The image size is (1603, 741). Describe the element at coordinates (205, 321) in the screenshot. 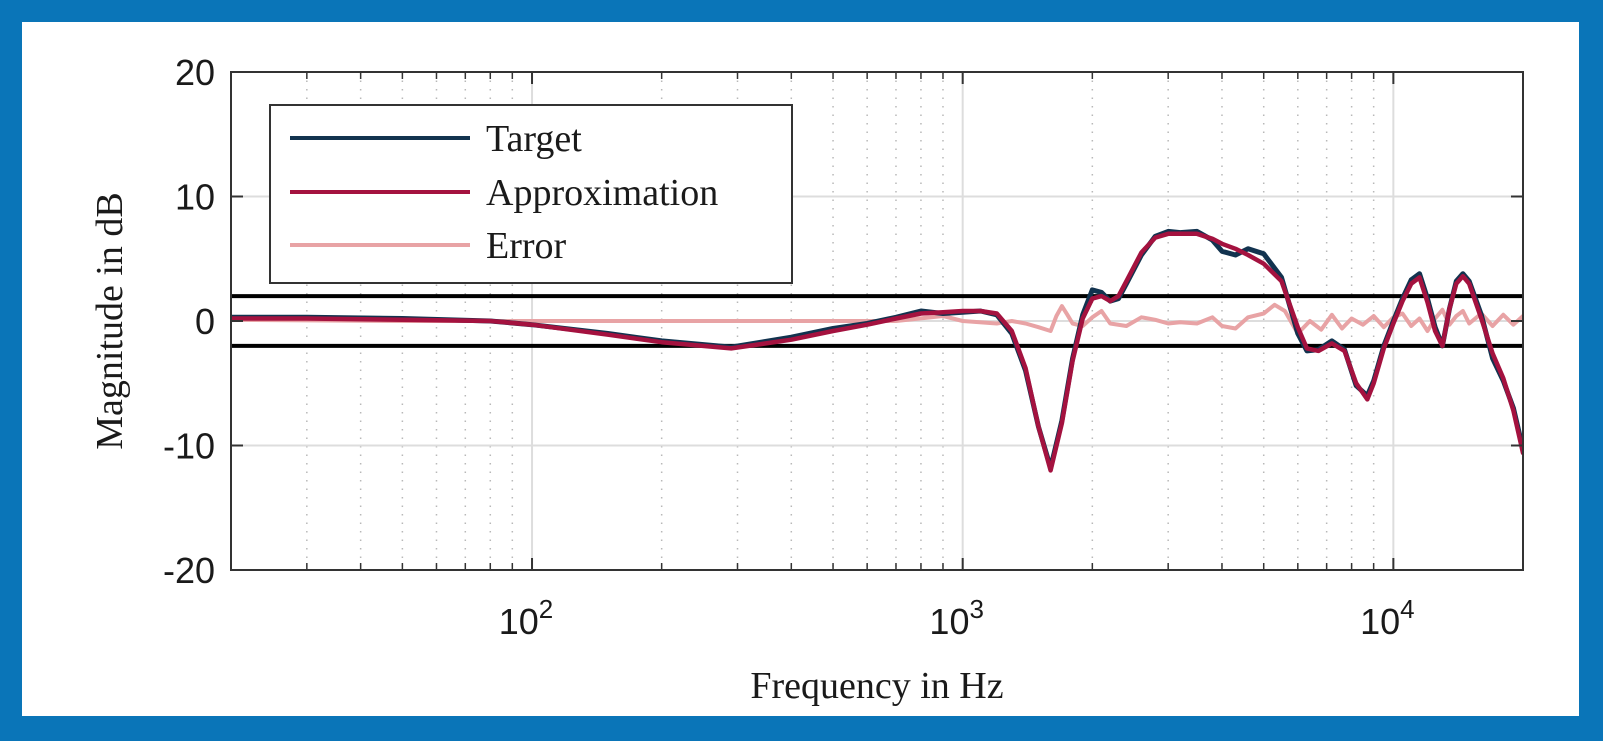

I see `y-tick-label: 0` at that location.